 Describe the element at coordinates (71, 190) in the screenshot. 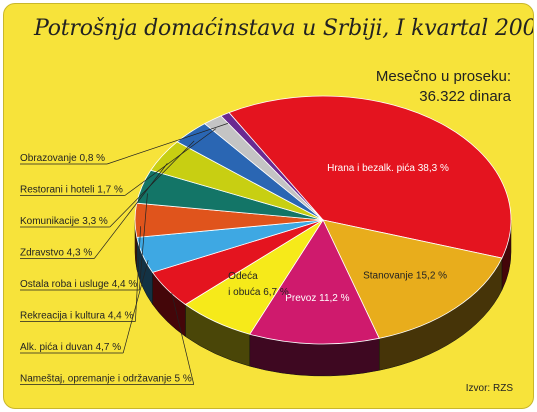

I see `slice-label-11: Restorani i hoteli 1,7 %` at that location.